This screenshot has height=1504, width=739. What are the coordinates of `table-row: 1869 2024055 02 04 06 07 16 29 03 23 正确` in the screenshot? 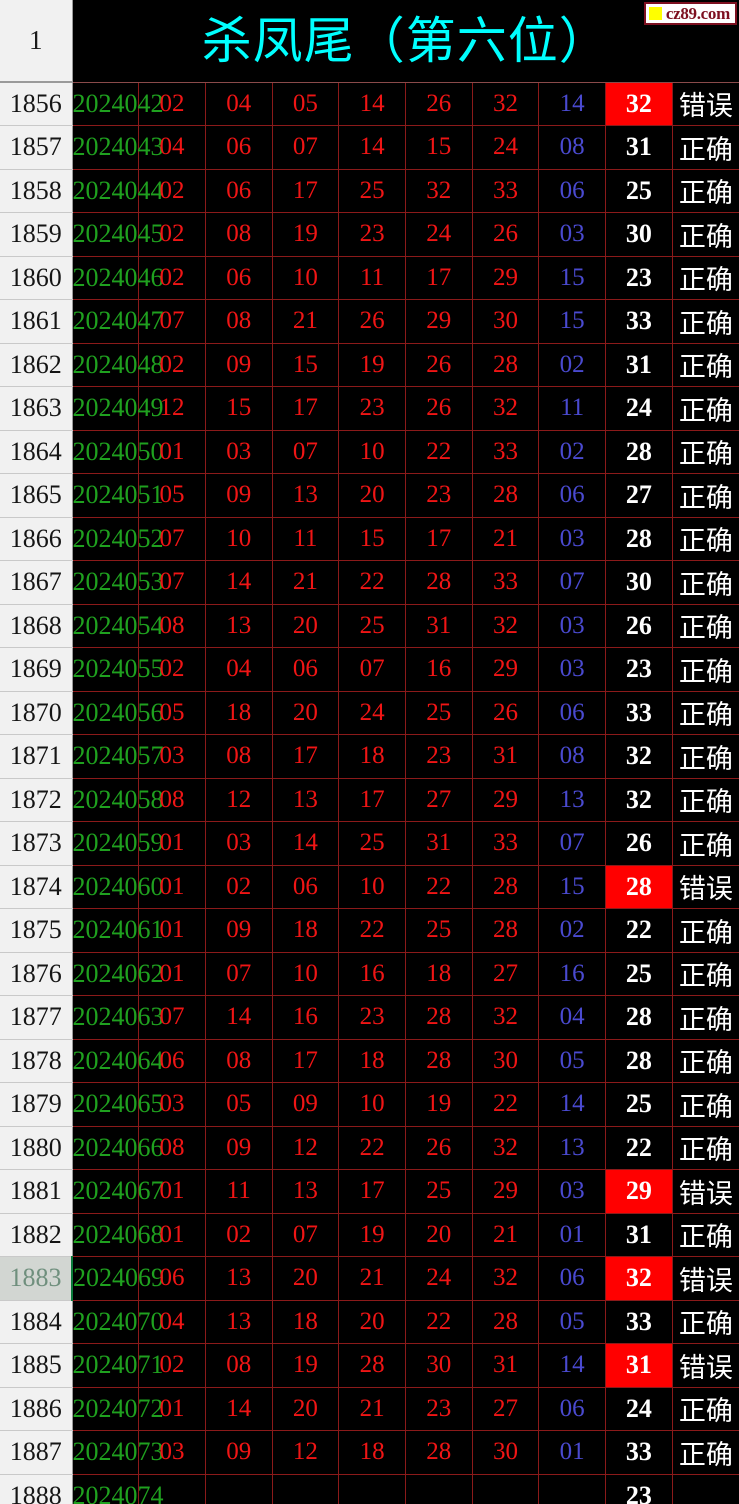 It's located at (369, 669).